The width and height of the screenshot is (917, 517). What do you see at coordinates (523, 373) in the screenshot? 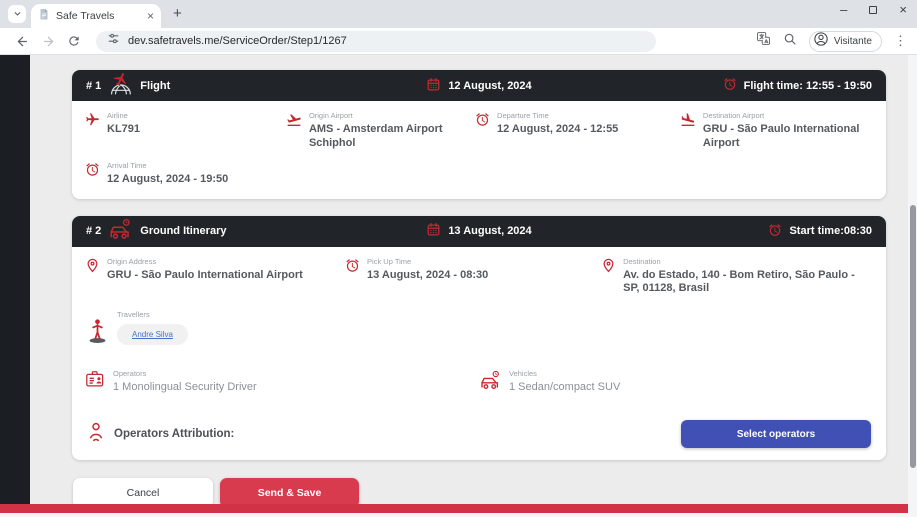
I see `field-label: Vehicles` at bounding box center [523, 373].